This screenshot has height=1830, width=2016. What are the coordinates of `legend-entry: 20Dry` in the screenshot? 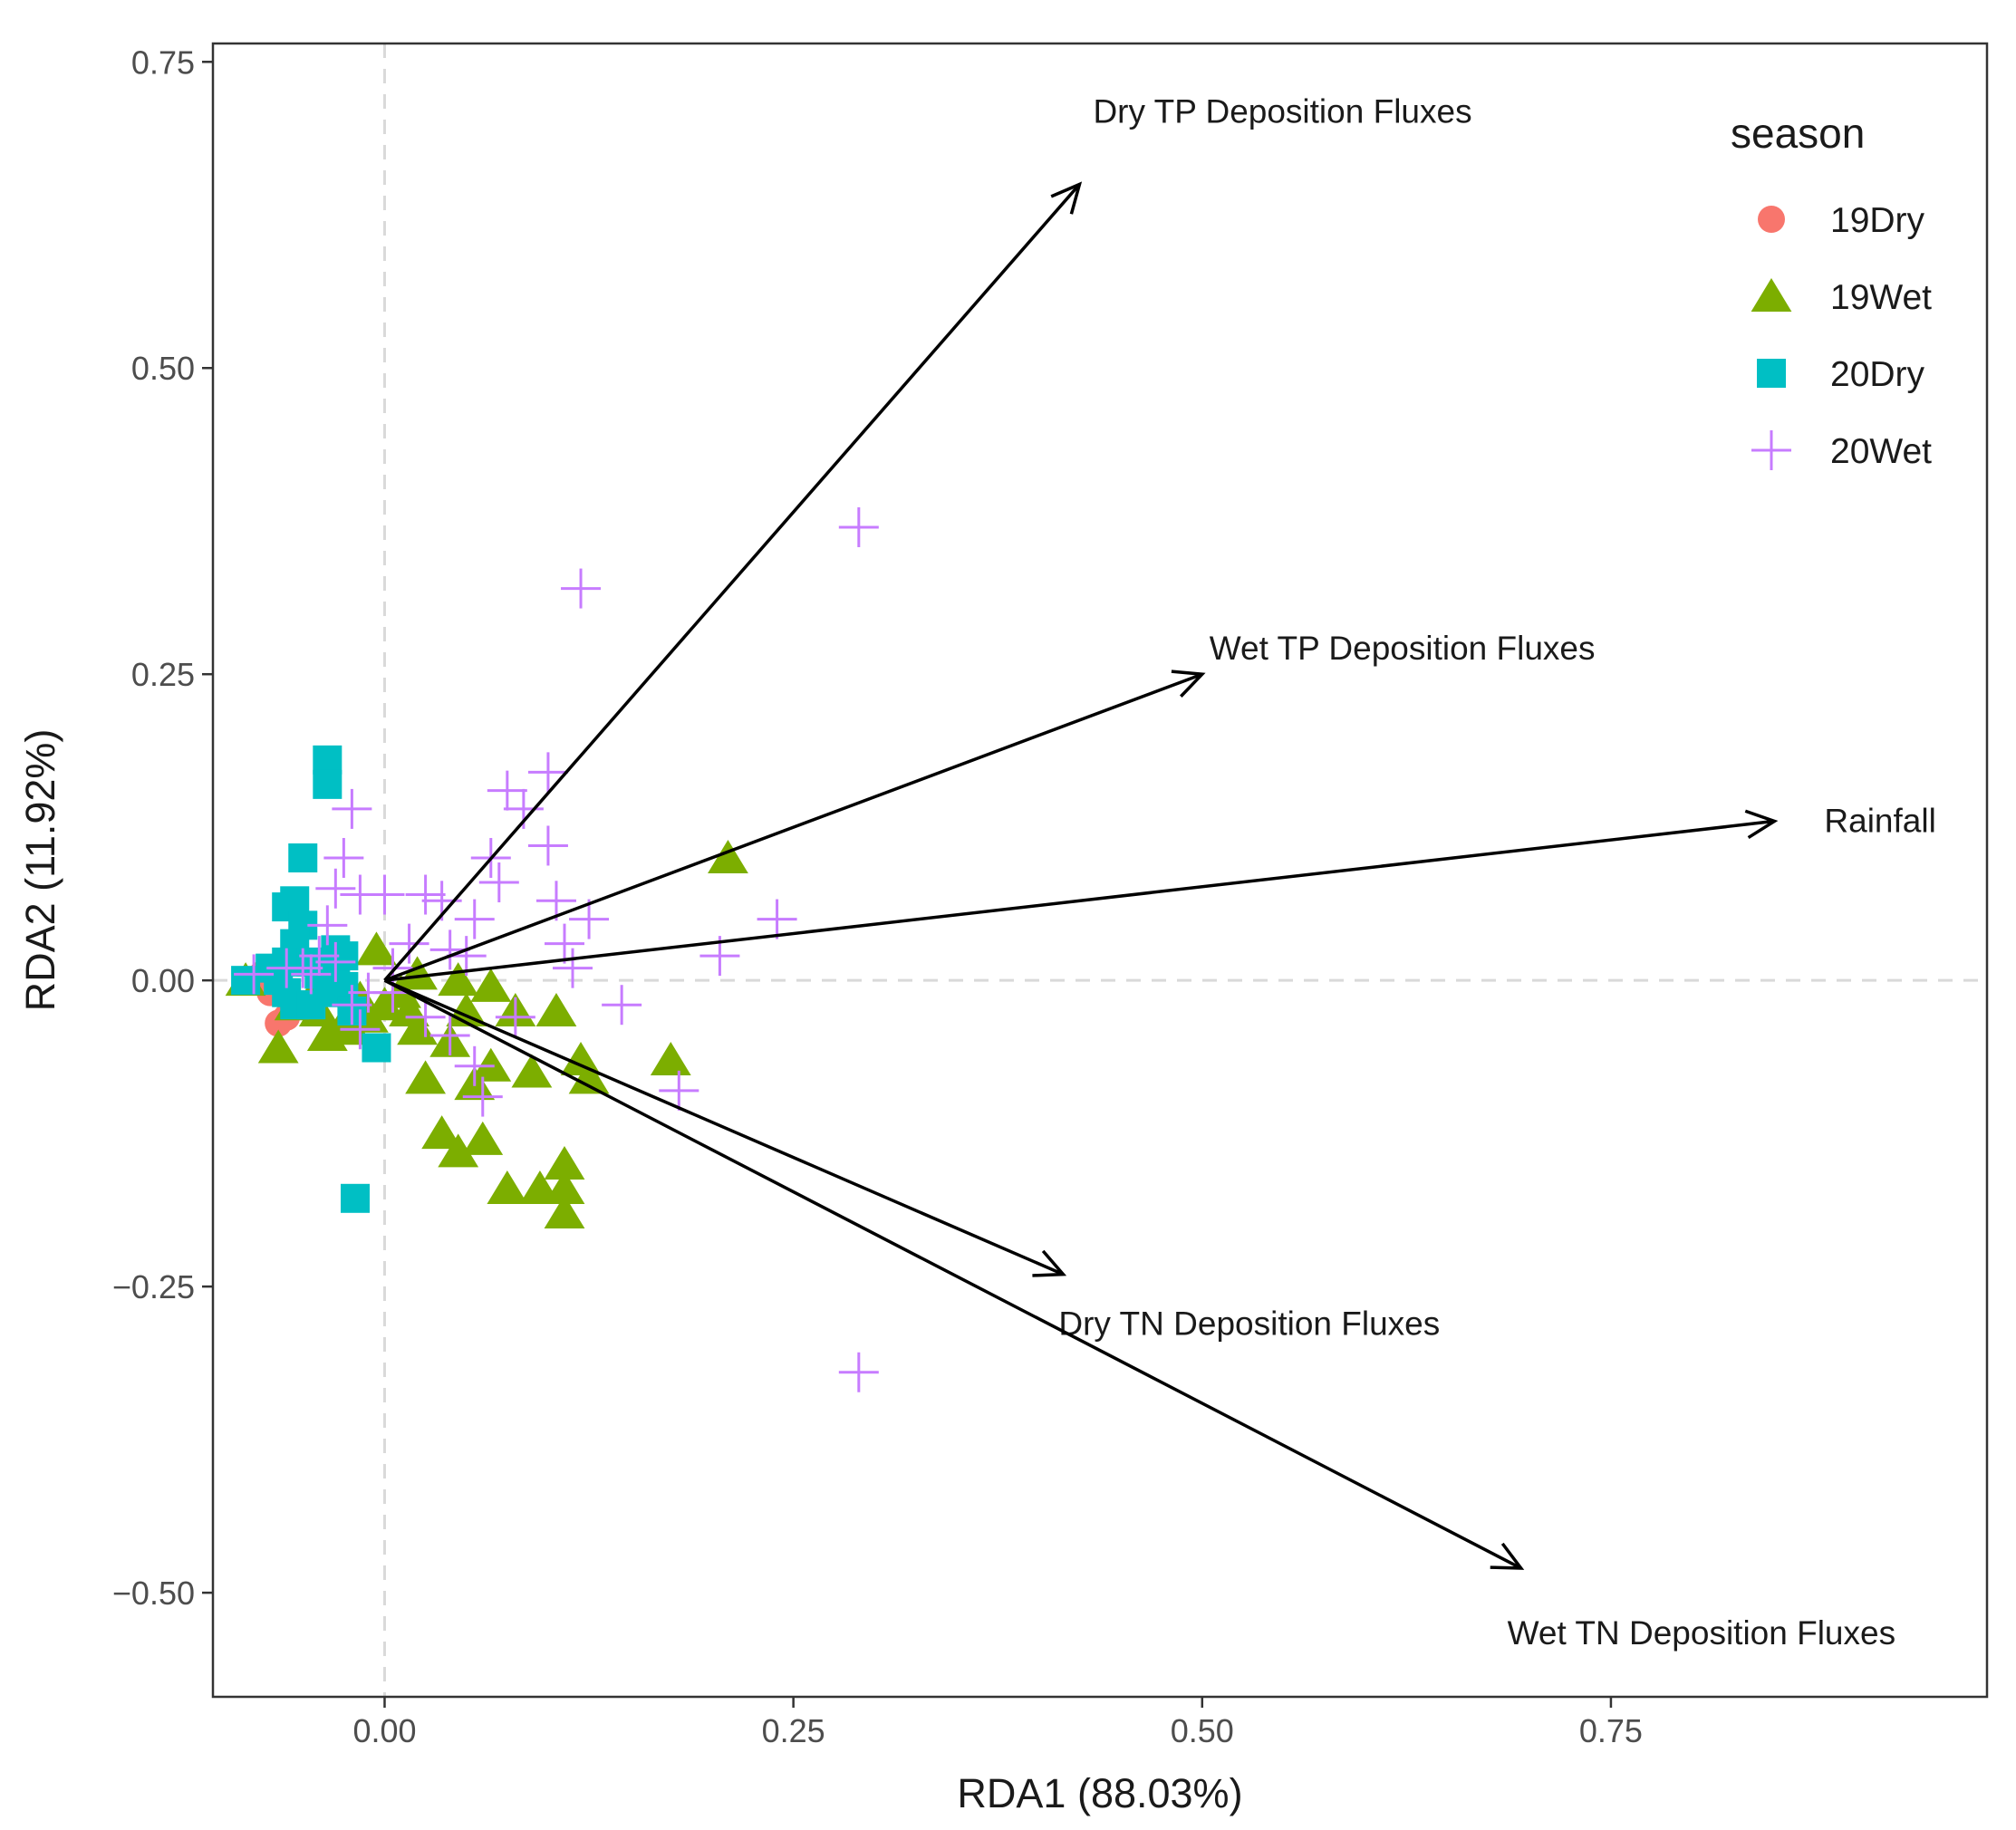 It's located at (1841, 374).